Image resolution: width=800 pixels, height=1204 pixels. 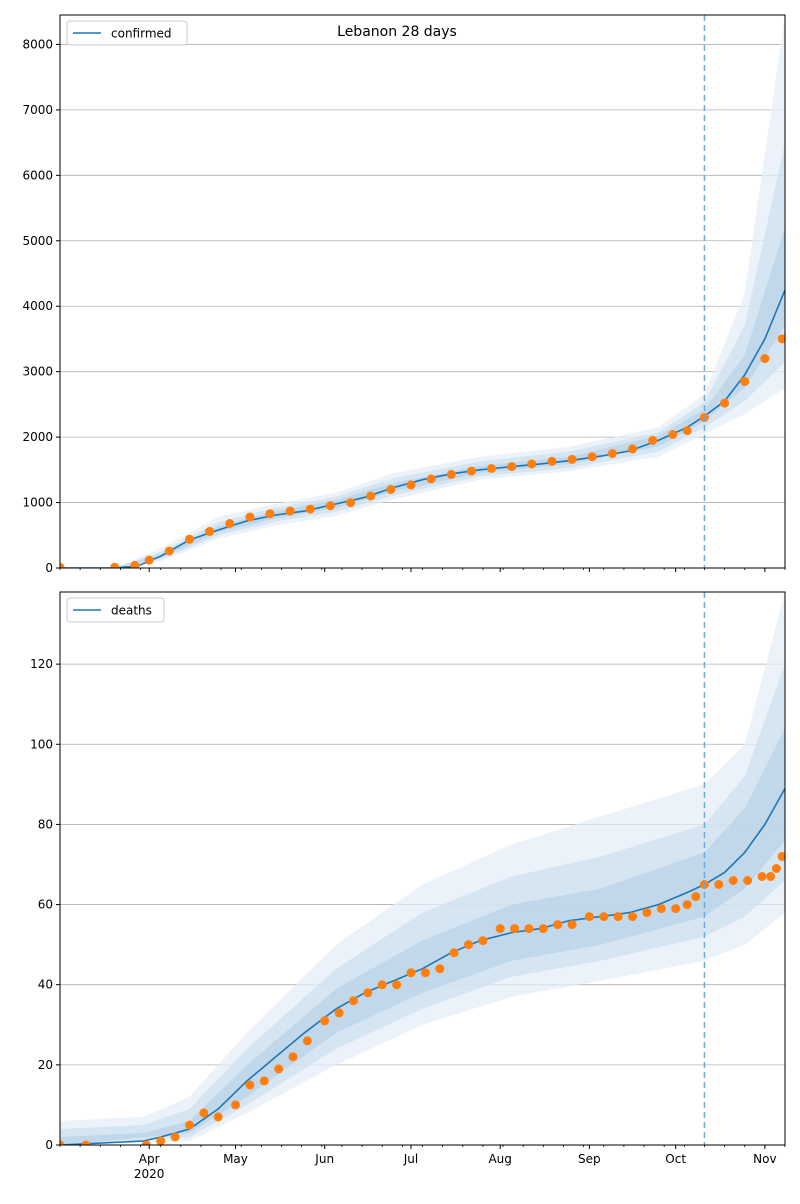 What do you see at coordinates (41, 664) in the screenshot?
I see `y-tick-label: 120` at bounding box center [41, 664].